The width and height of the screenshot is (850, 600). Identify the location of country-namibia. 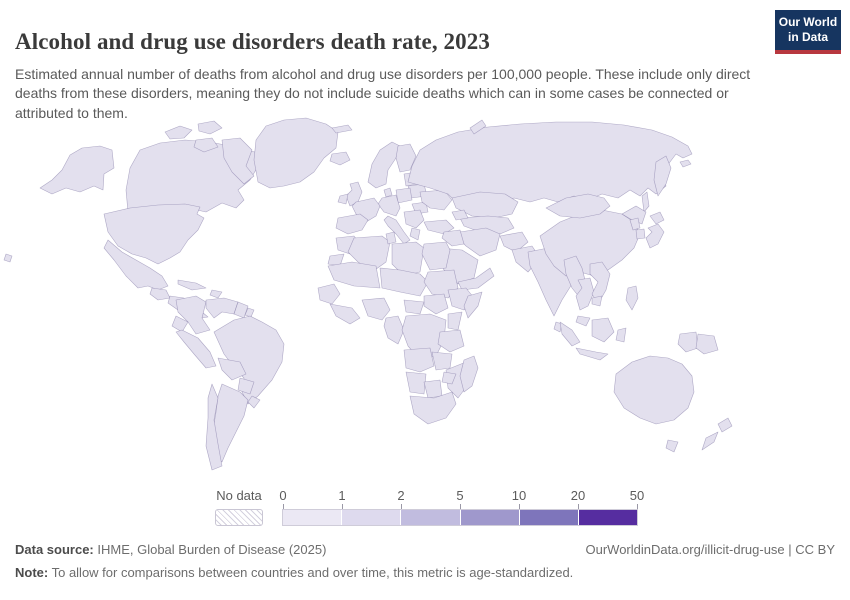
(416, 383).